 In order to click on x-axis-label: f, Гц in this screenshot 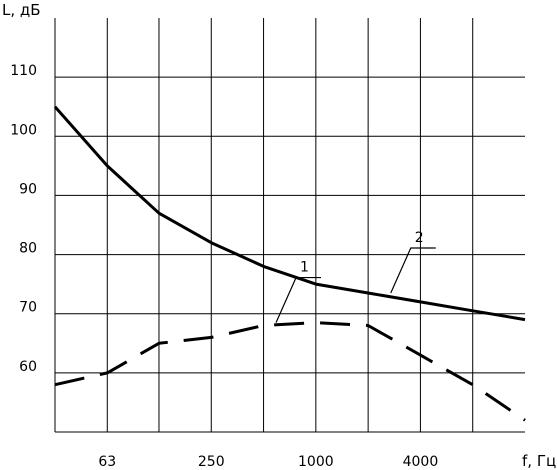, I will do `click(539, 461)`.